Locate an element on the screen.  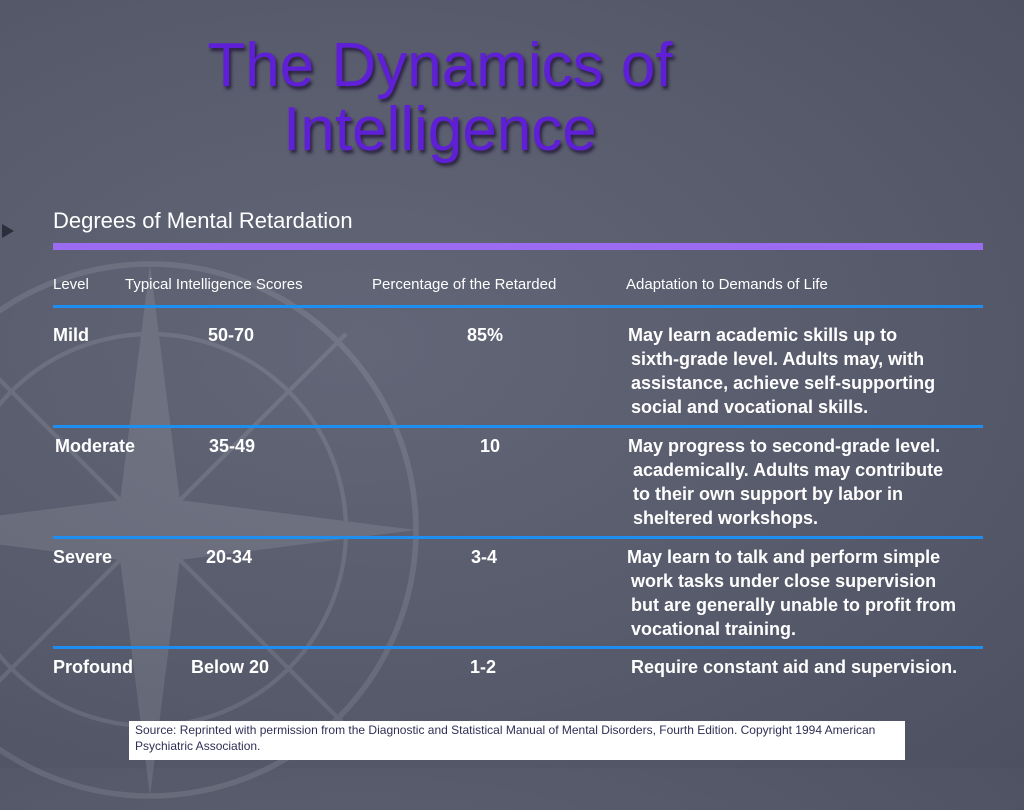
slide-title: The Dynamics of Intelligence is located at coordinates (440, 98).